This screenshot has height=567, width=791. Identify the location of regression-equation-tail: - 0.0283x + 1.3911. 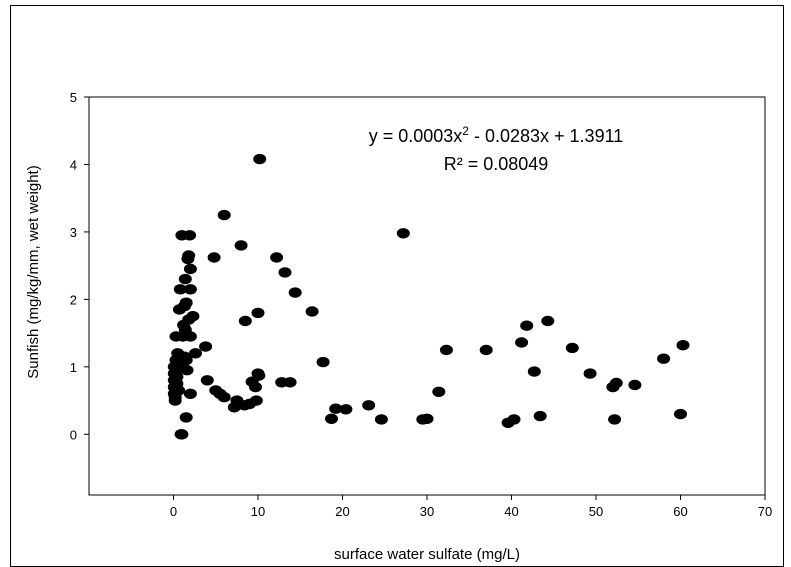
(546, 136).